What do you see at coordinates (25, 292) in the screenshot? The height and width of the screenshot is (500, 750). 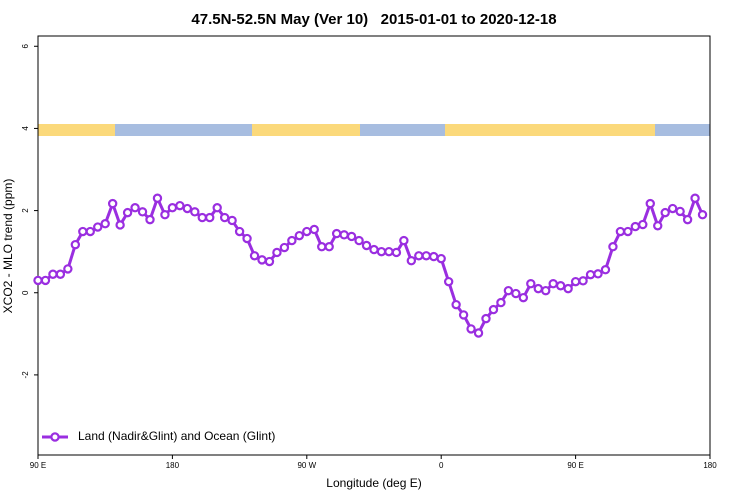 I see `y-tick-label: 0` at bounding box center [25, 292].